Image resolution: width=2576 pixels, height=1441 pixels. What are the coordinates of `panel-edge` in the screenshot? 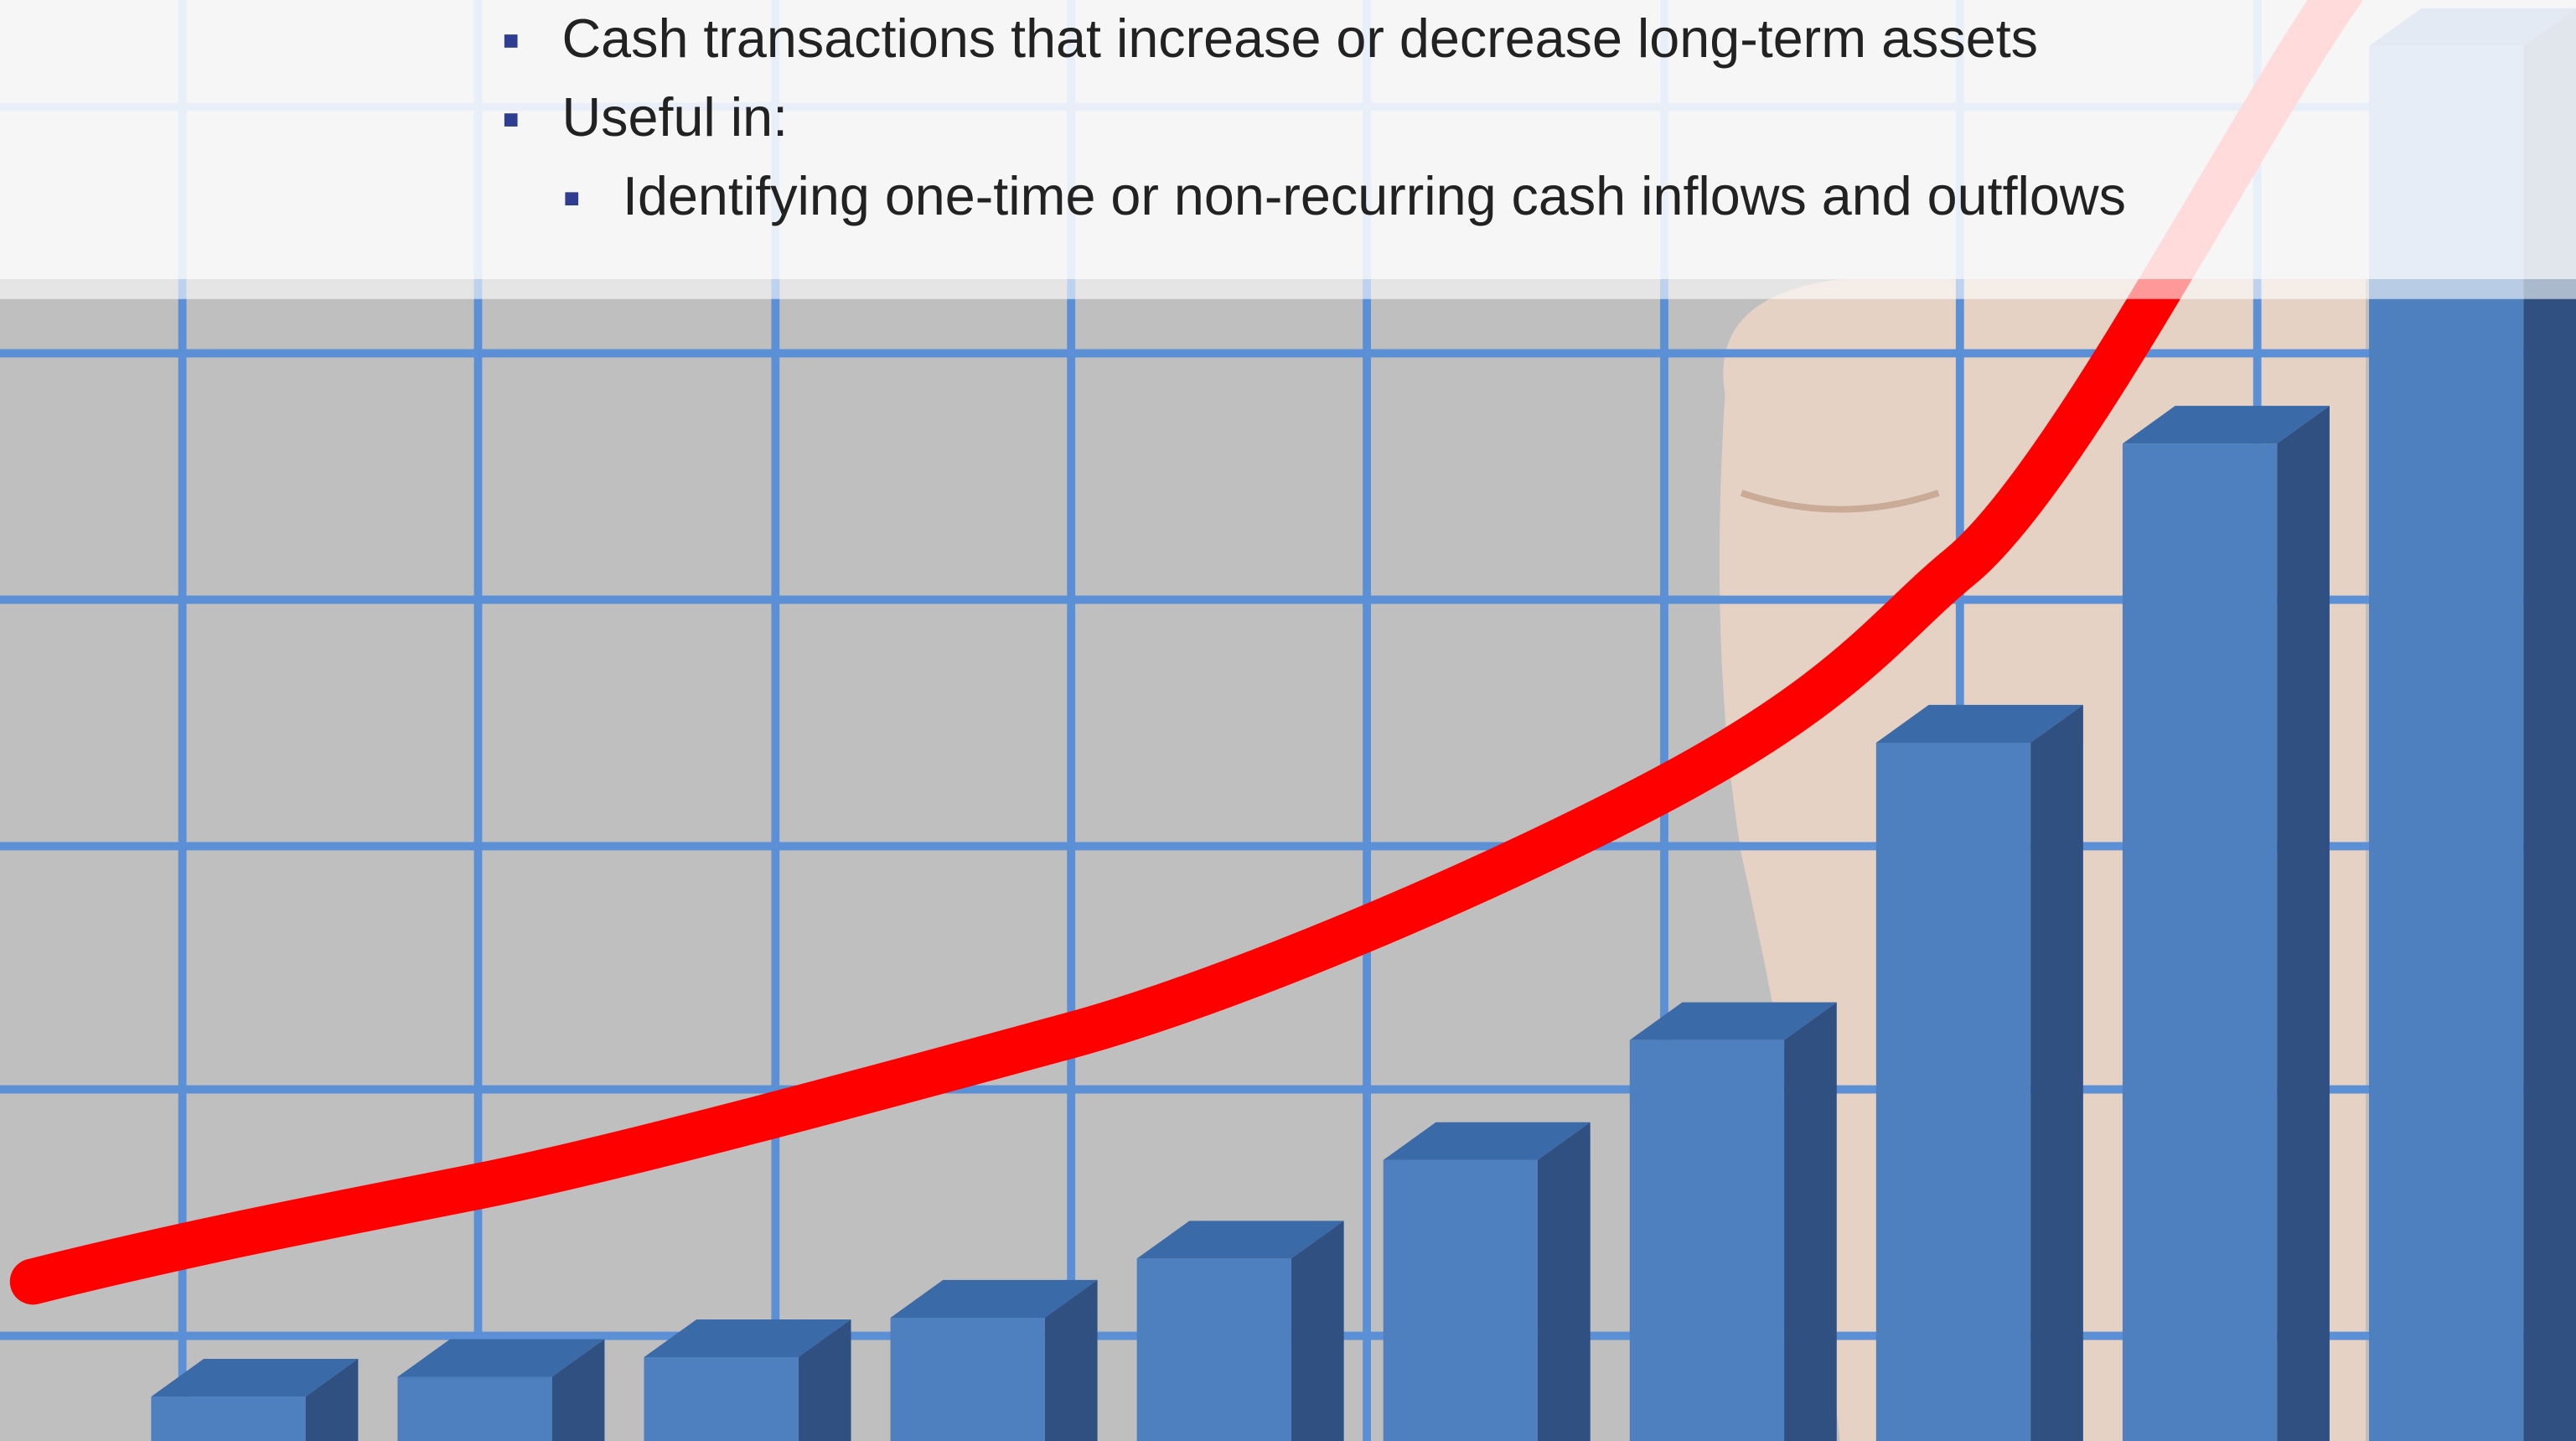 It's located at (1288, 289).